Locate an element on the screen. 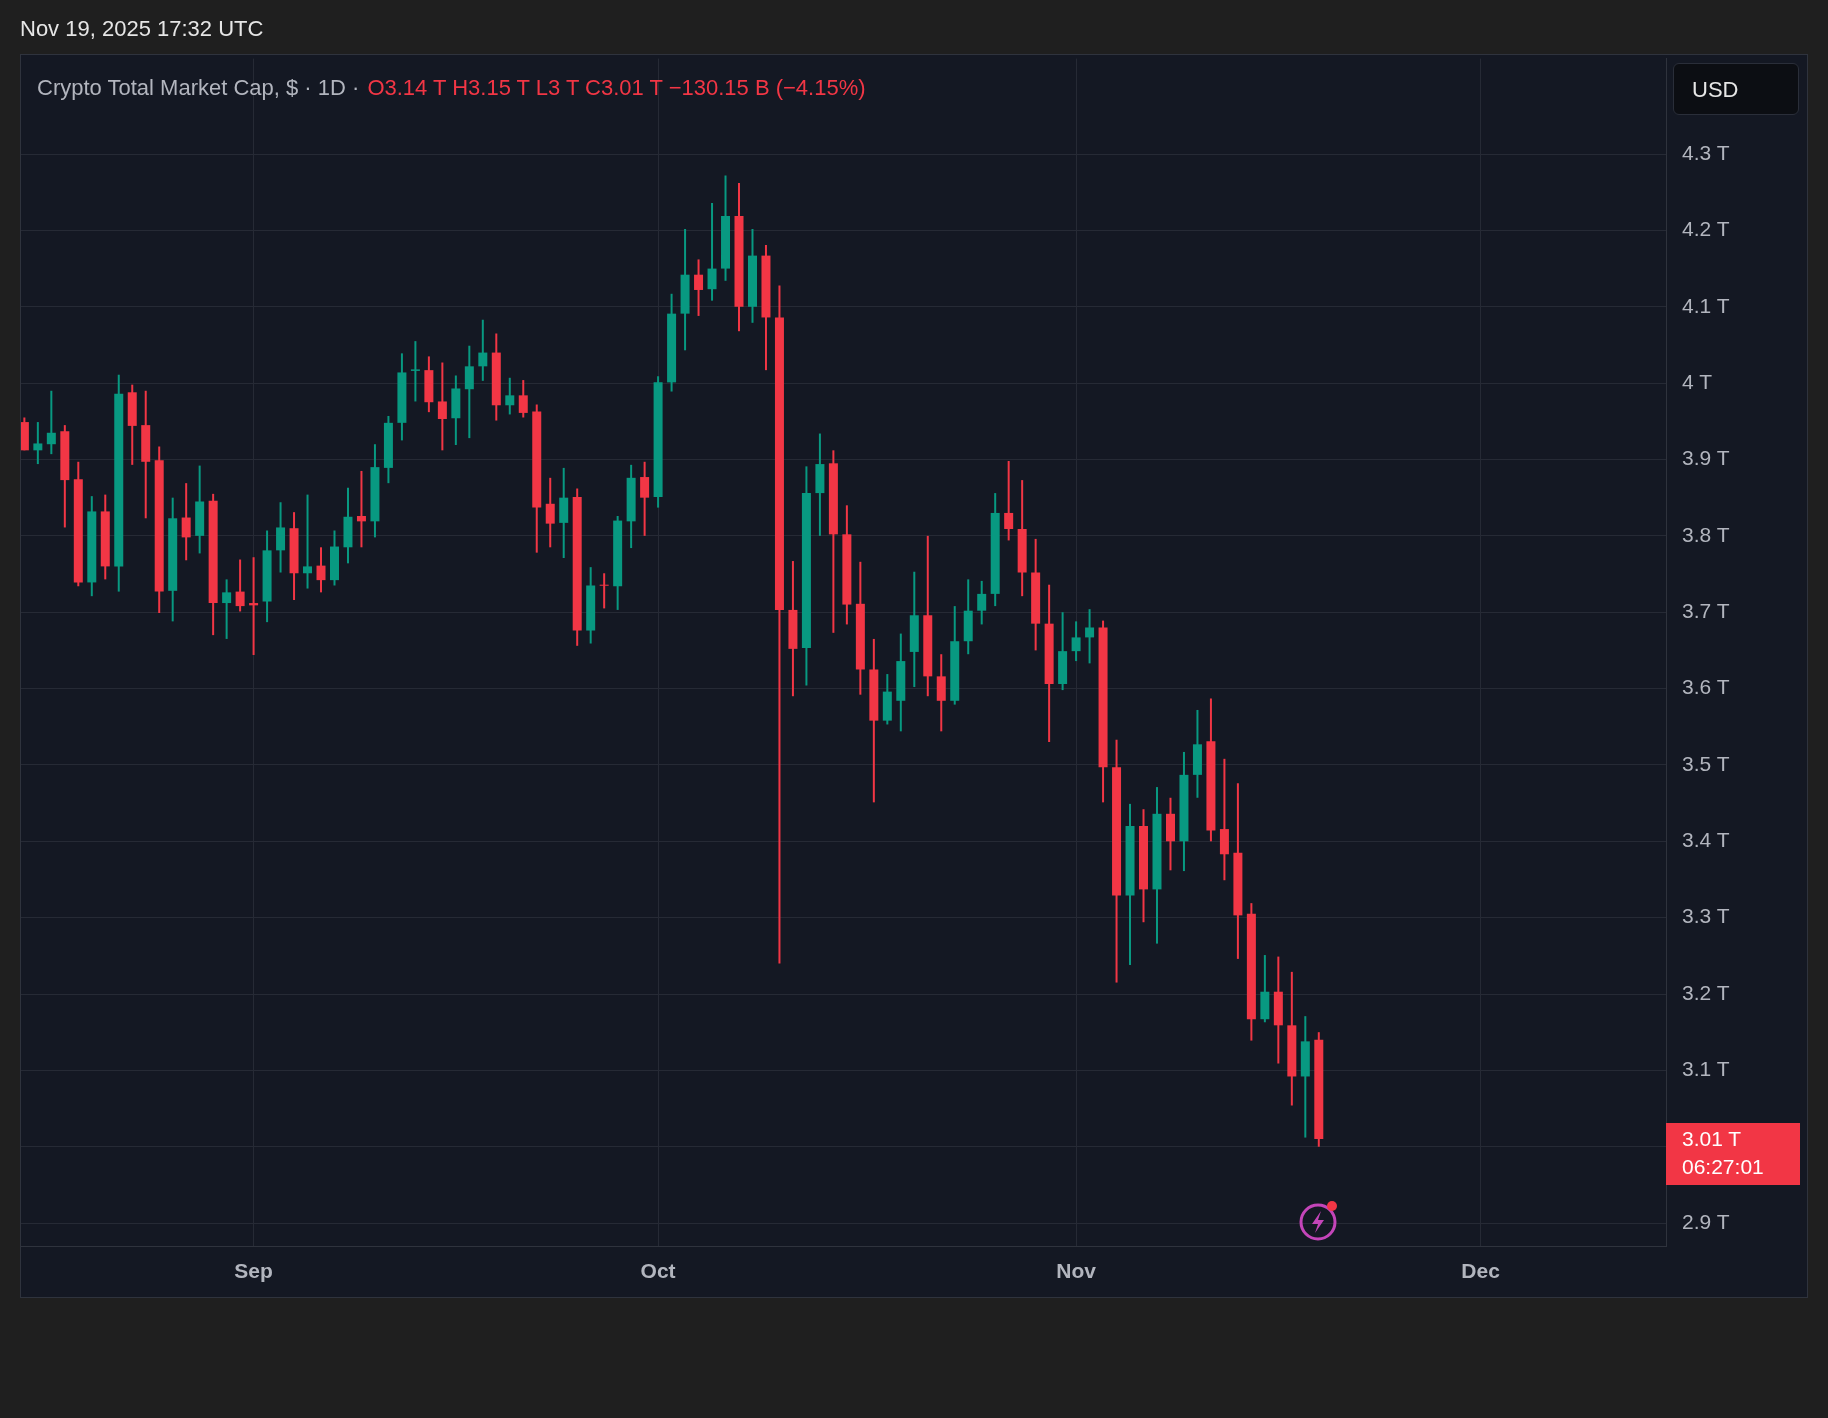 This screenshot has height=1418, width=1828. y-tick-label: 3.9 T is located at coordinates (1706, 458).